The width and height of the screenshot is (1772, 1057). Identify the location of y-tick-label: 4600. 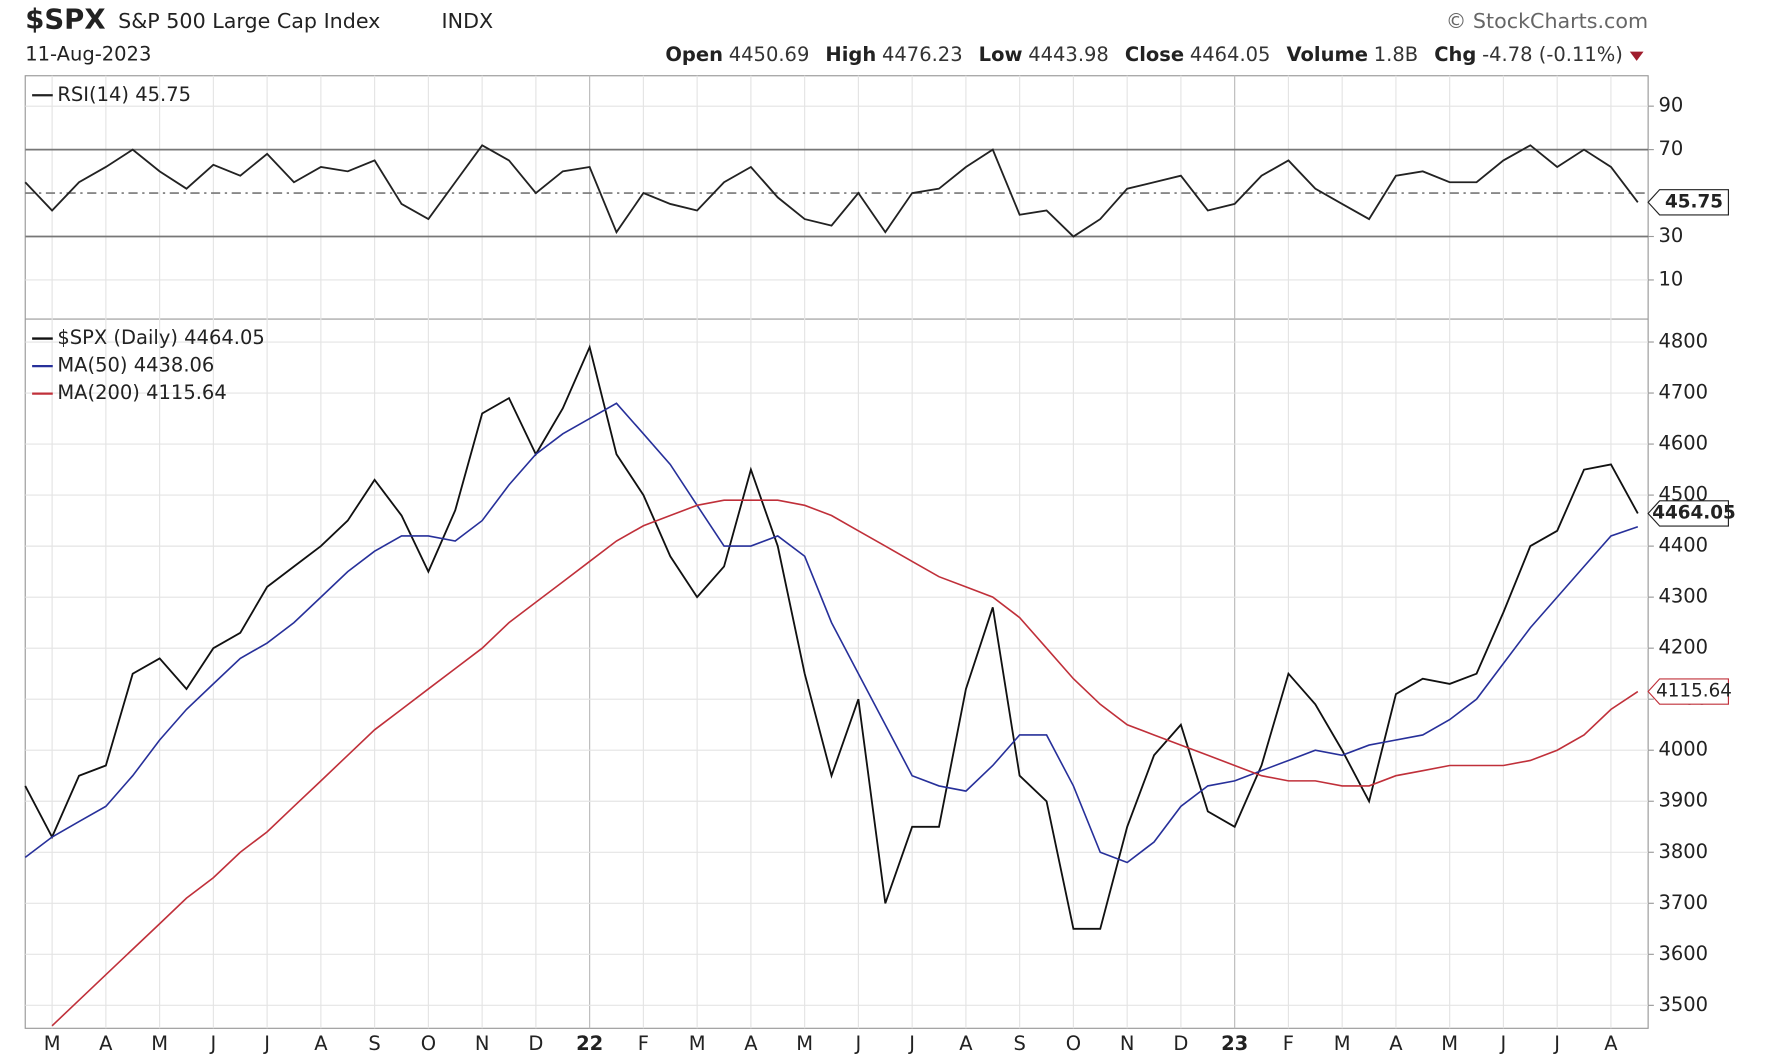
(1683, 443).